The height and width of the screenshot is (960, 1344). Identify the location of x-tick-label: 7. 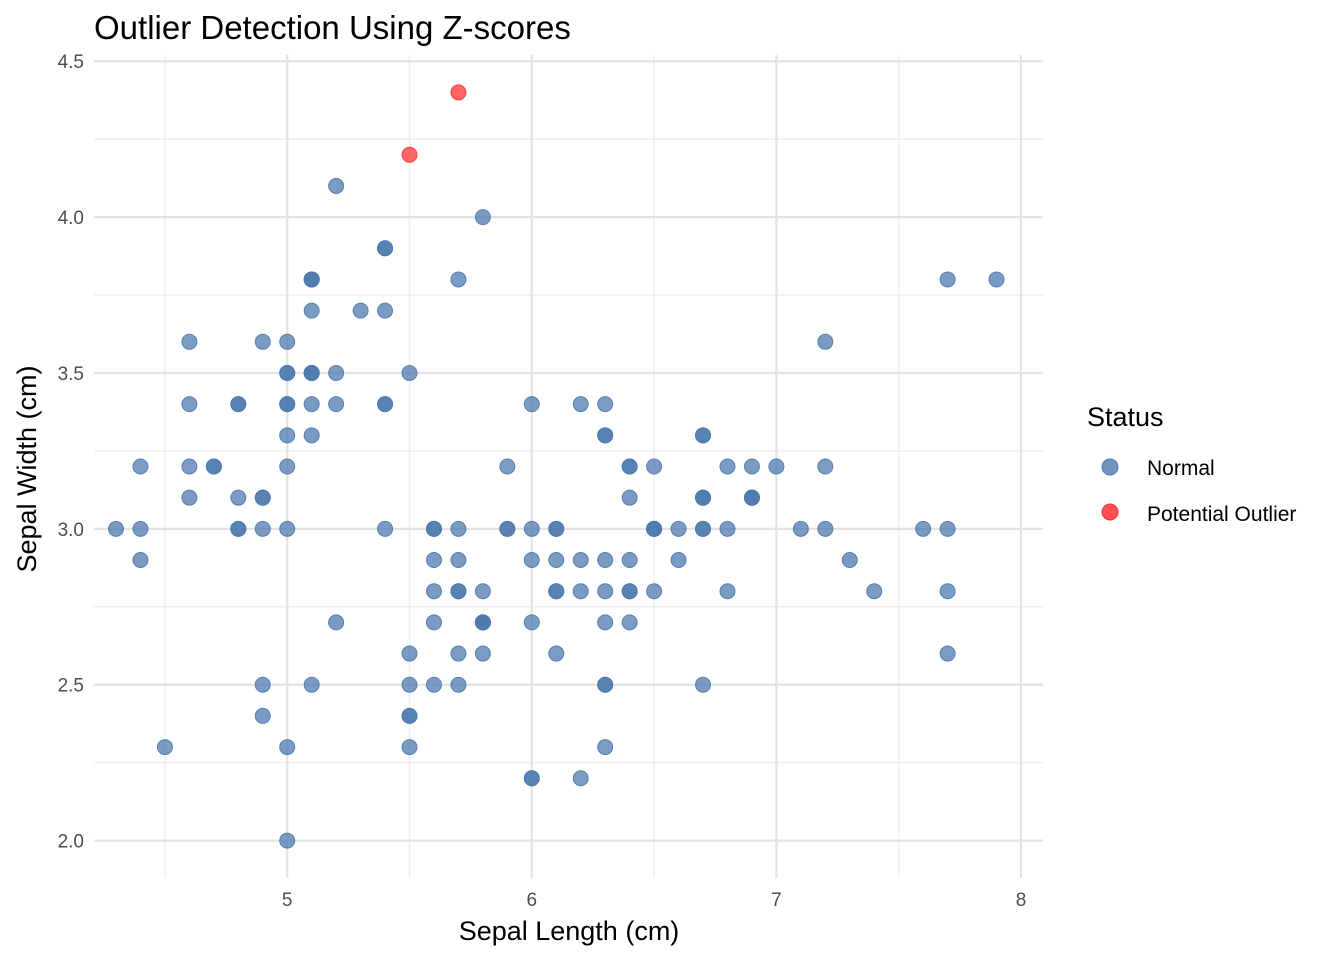
(776, 900).